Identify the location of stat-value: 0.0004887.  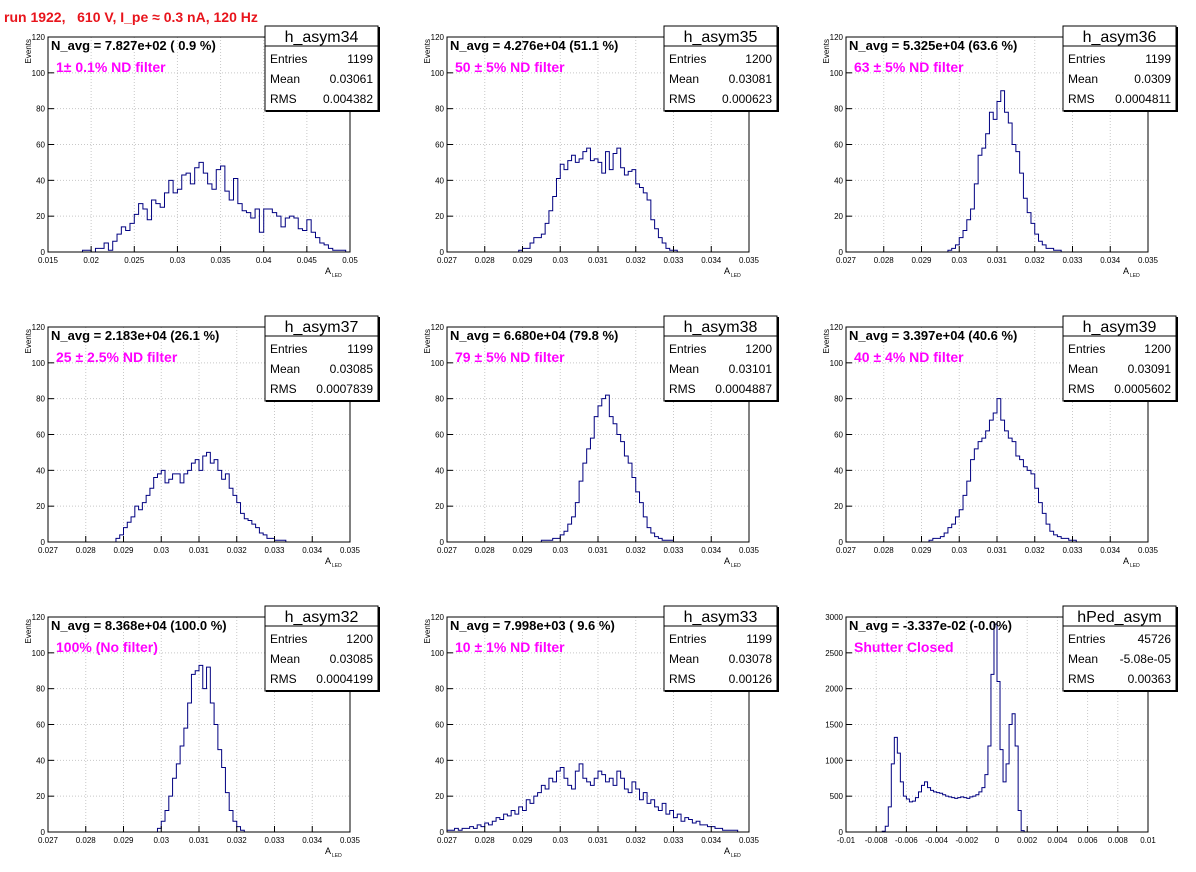
(743, 389).